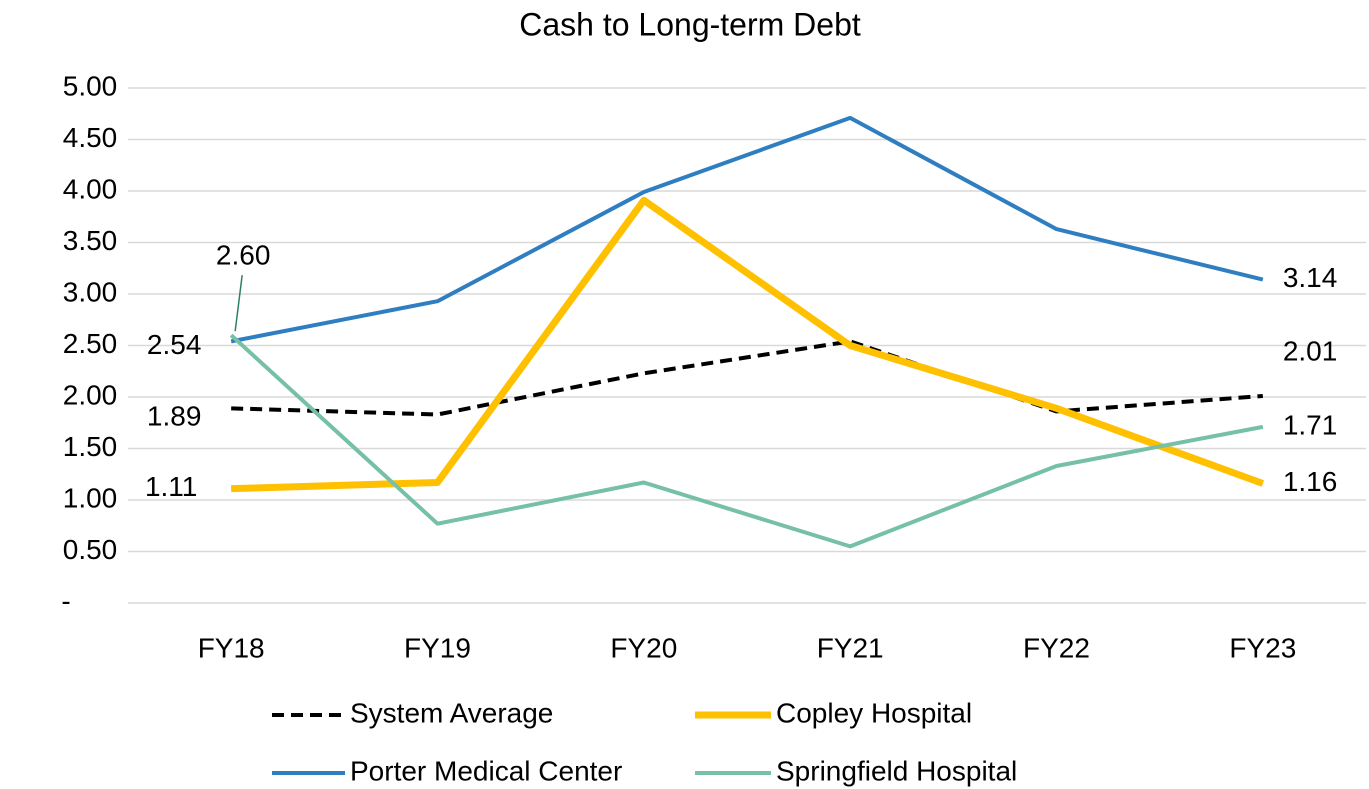 The image size is (1369, 789). Describe the element at coordinates (850, 647) in the screenshot. I see `x-tick-label: FY21` at that location.